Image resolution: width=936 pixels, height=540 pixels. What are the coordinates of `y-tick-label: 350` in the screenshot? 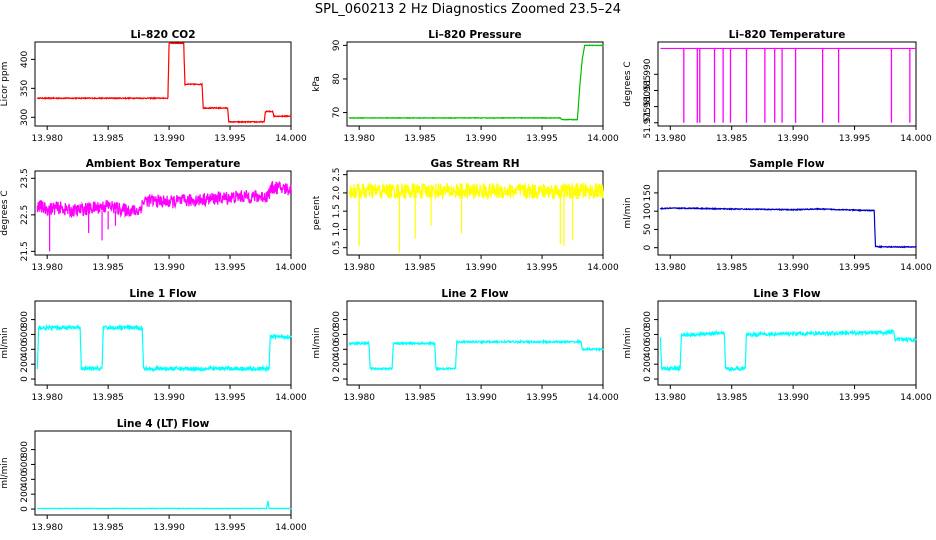 It's located at (25, 87).